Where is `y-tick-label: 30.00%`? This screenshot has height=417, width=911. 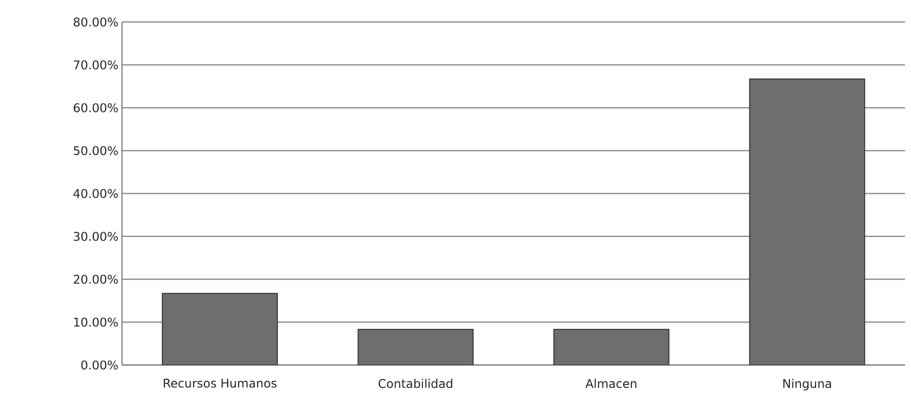 y-tick-label: 30.00% is located at coordinates (96, 236).